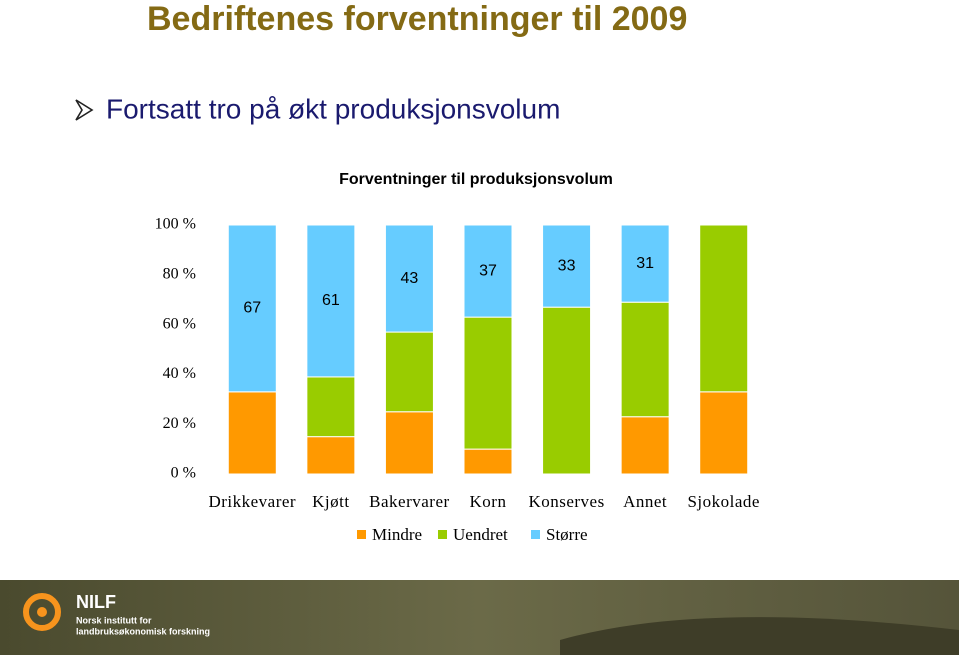 The height and width of the screenshot is (655, 959). What do you see at coordinates (759, 636) in the screenshot?
I see `footer-shape` at bounding box center [759, 636].